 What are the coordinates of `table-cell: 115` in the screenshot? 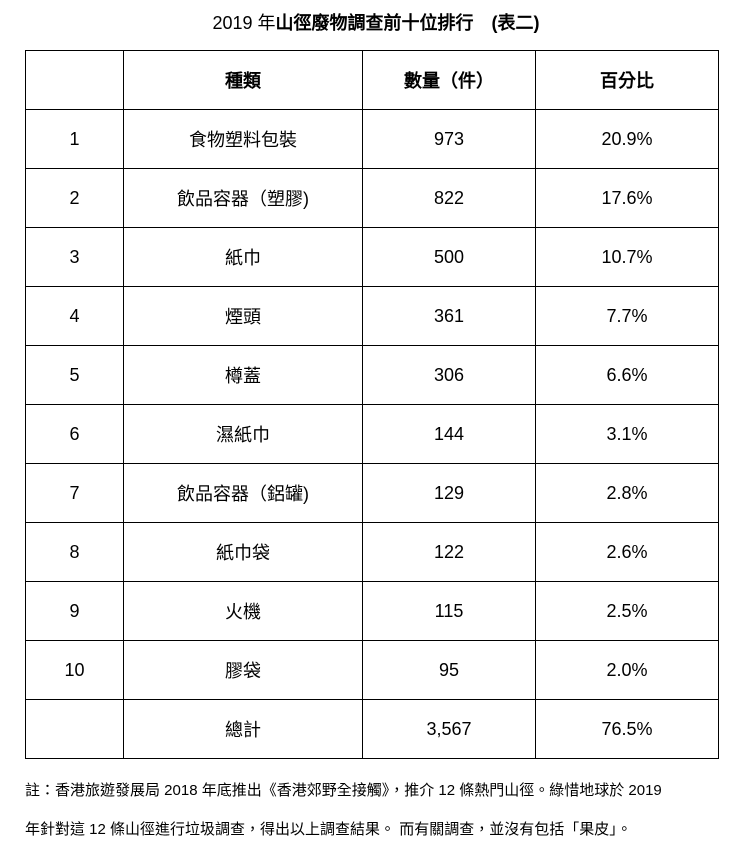 It's located at (449, 611).